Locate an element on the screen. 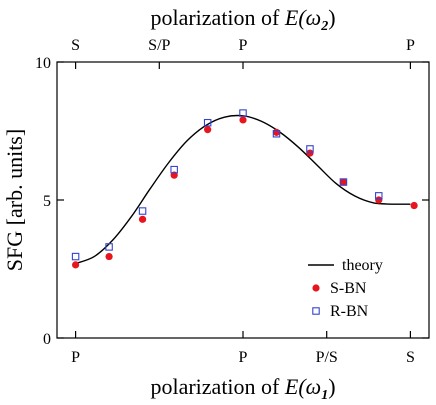 Image resolution: width=436 pixels, height=405 pixels. bottom-axis-title-close: ) is located at coordinates (331, 386).